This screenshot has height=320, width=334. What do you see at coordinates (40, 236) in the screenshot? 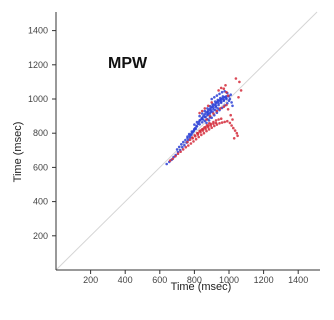
I see `y-tick-label: 200` at bounding box center [40, 236].